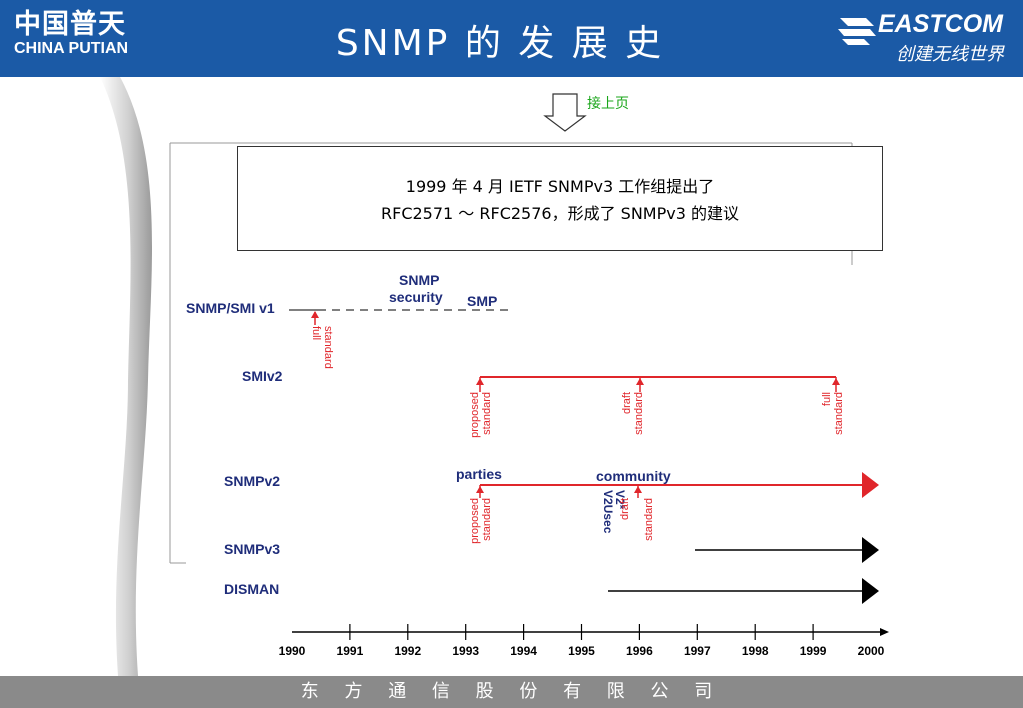 Image resolution: width=1023 pixels, height=708 pixels. I want to click on parties-label: parties, so click(479, 474).